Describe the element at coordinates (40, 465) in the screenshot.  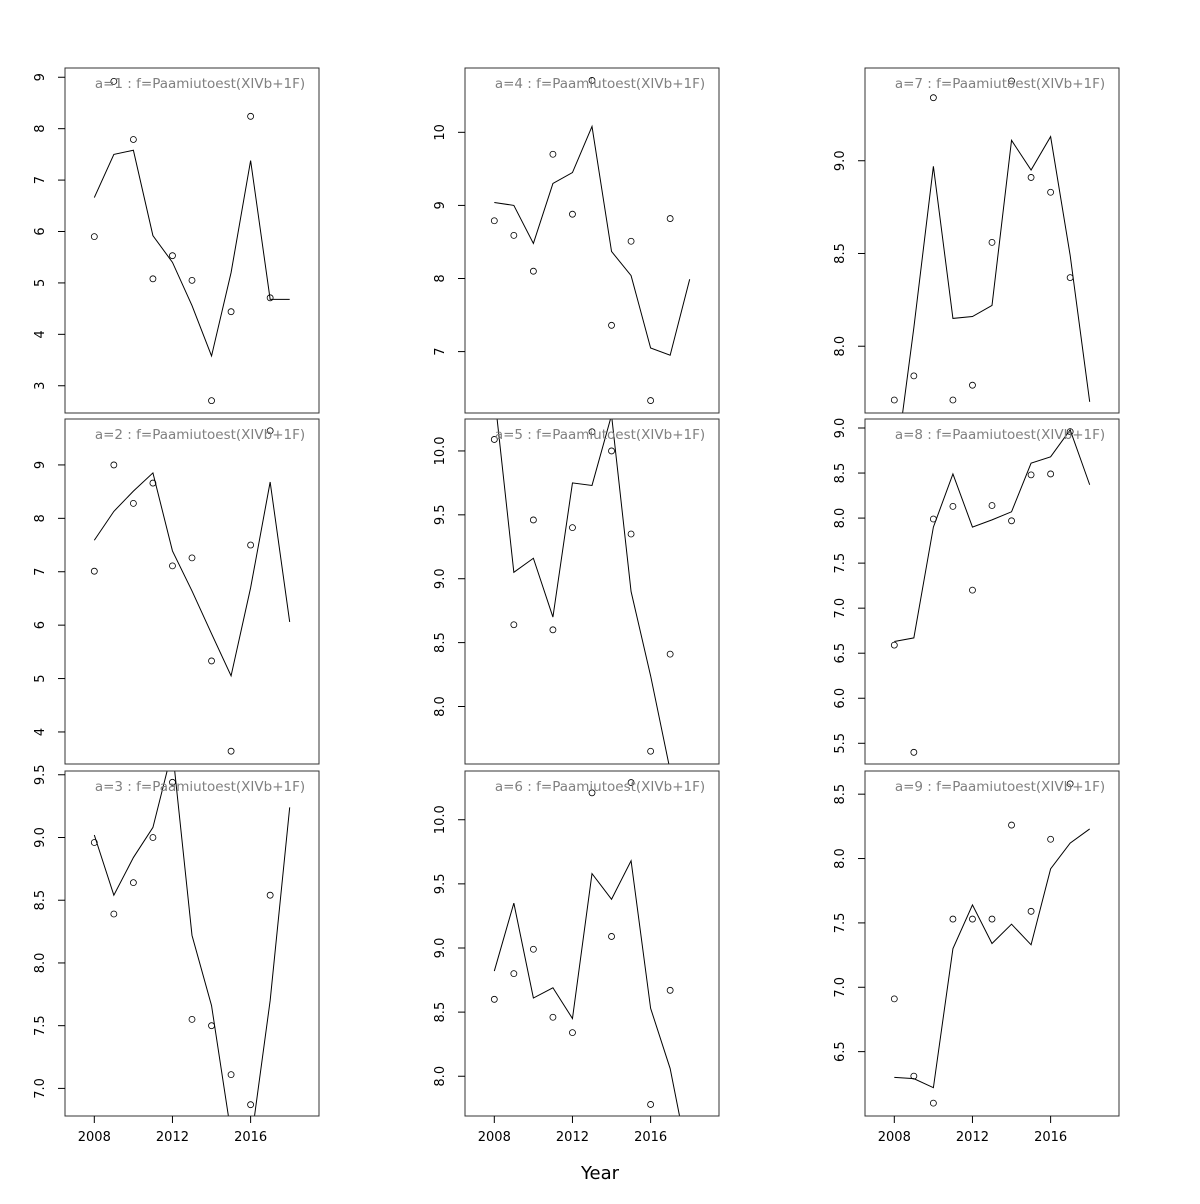
I see `y-tick-label: 9` at that location.